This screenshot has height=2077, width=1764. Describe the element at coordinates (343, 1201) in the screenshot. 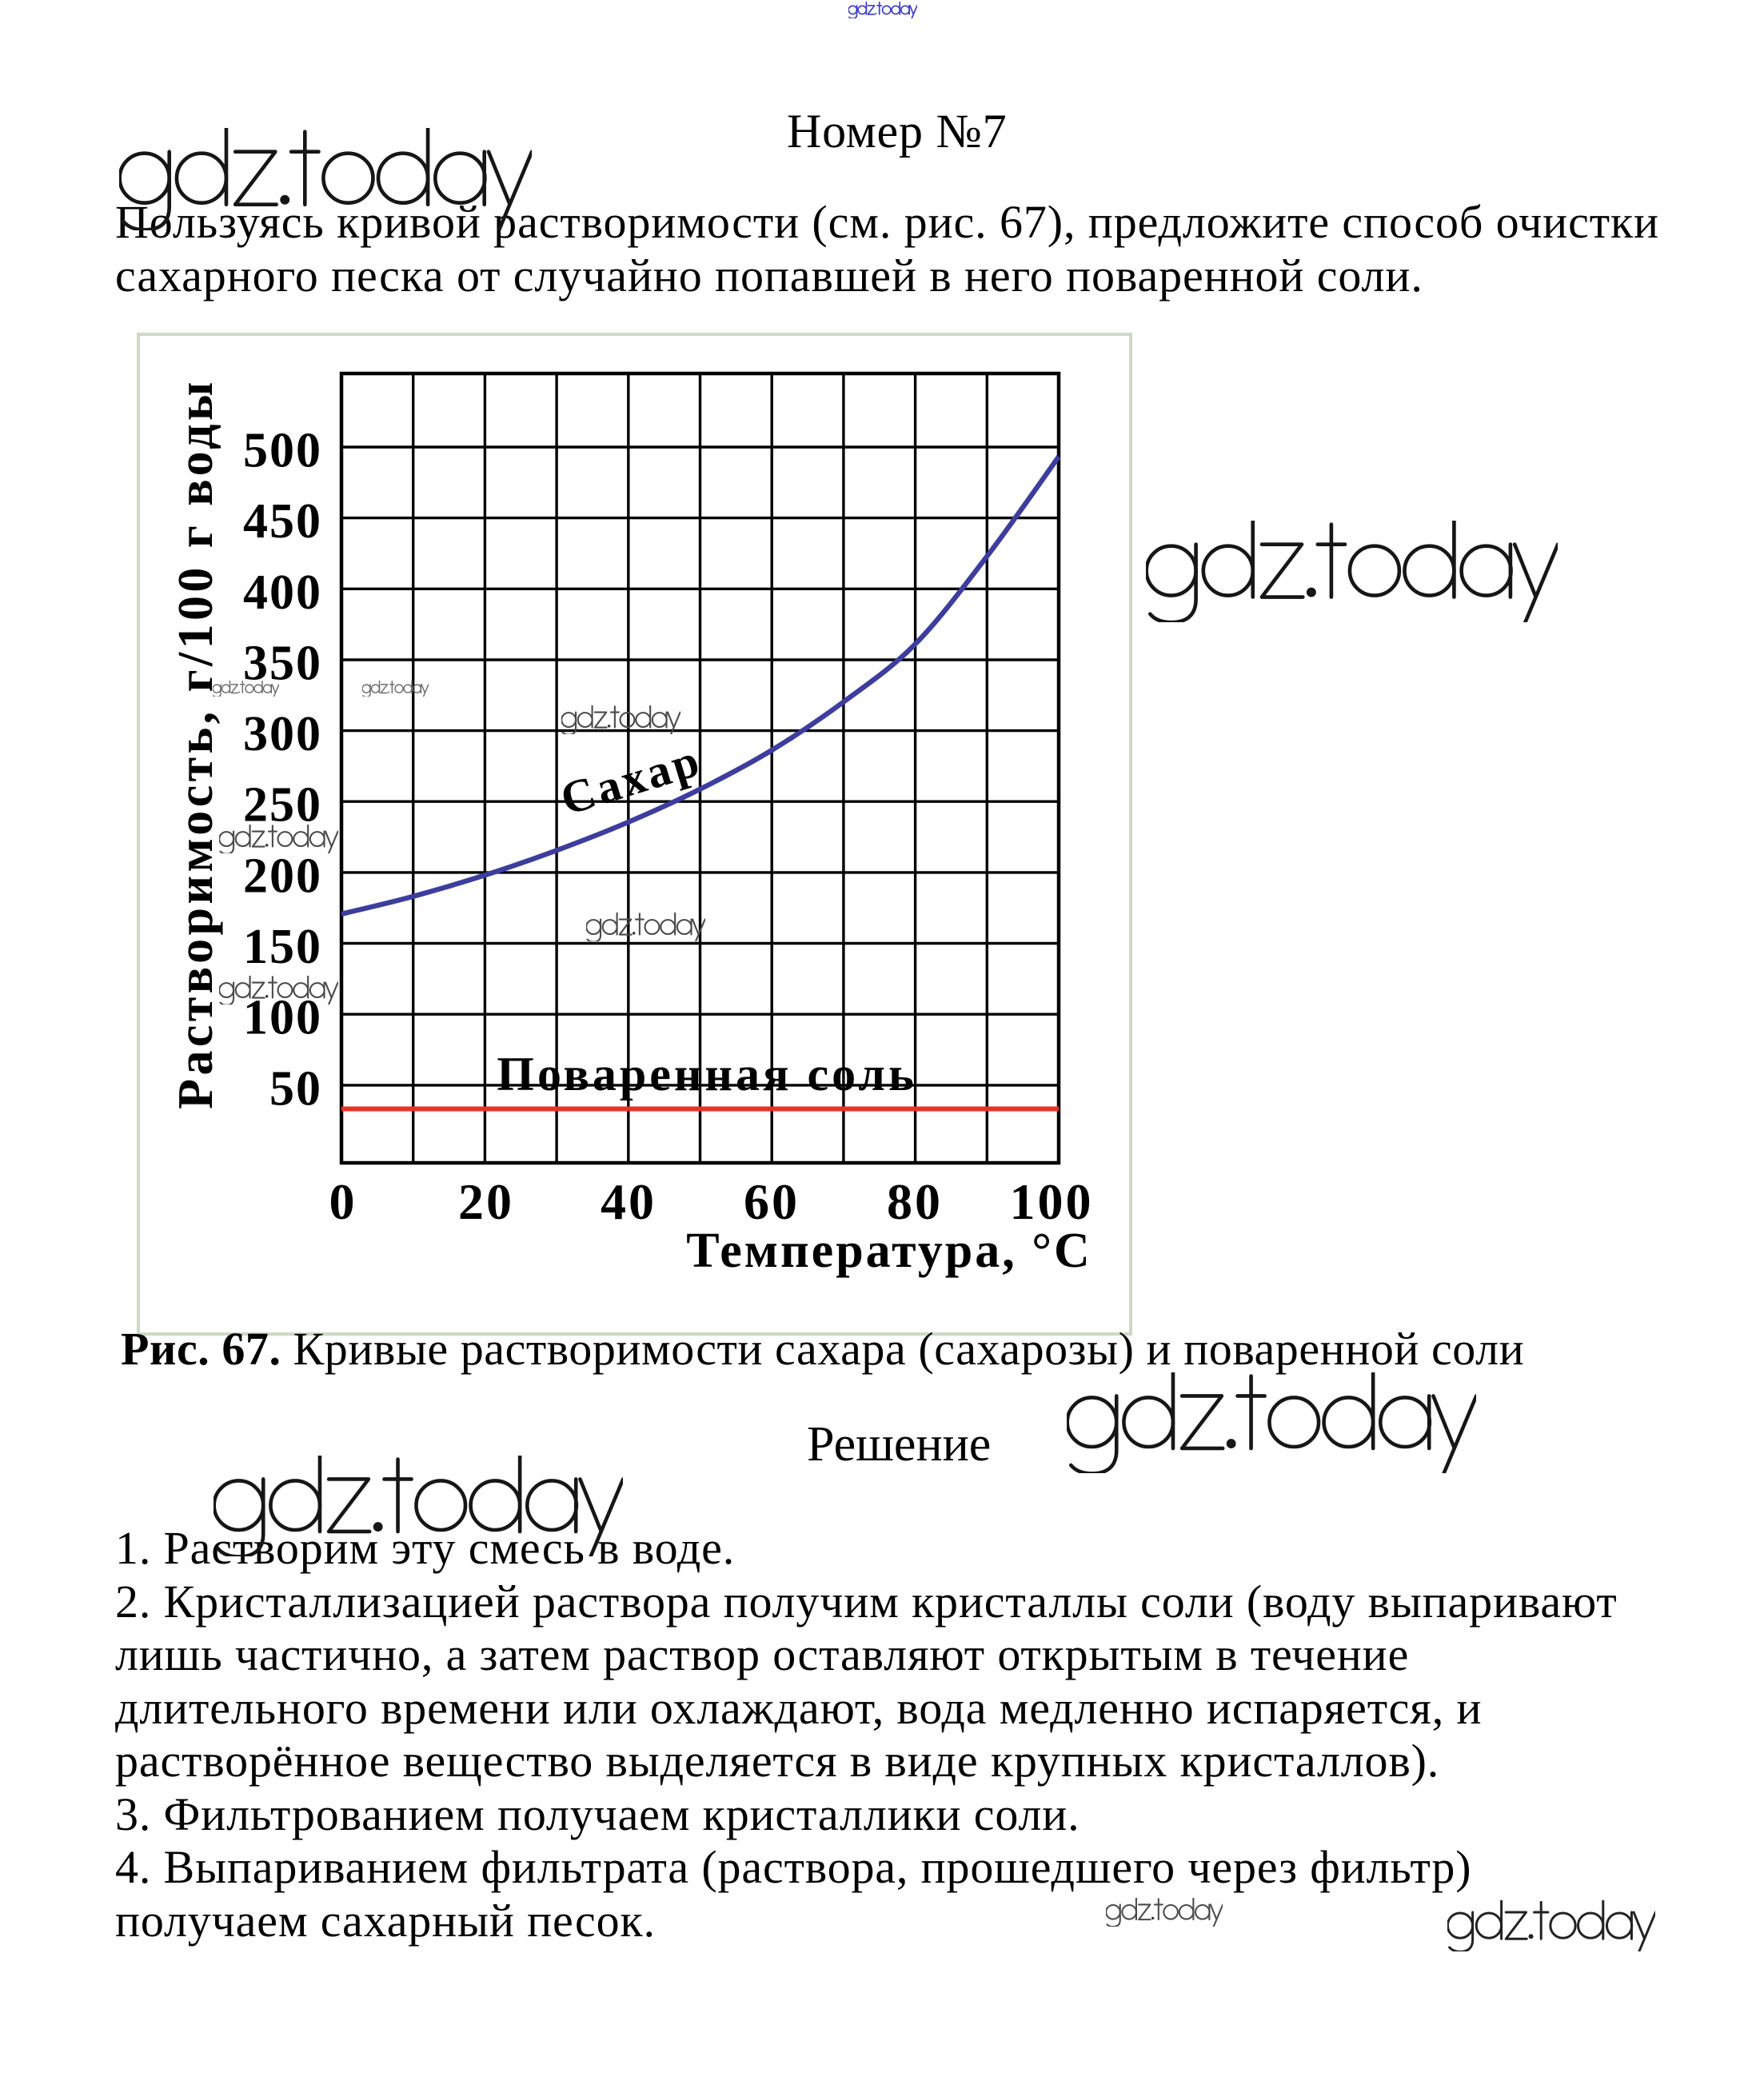

I see `svg-text: 0` at that location.